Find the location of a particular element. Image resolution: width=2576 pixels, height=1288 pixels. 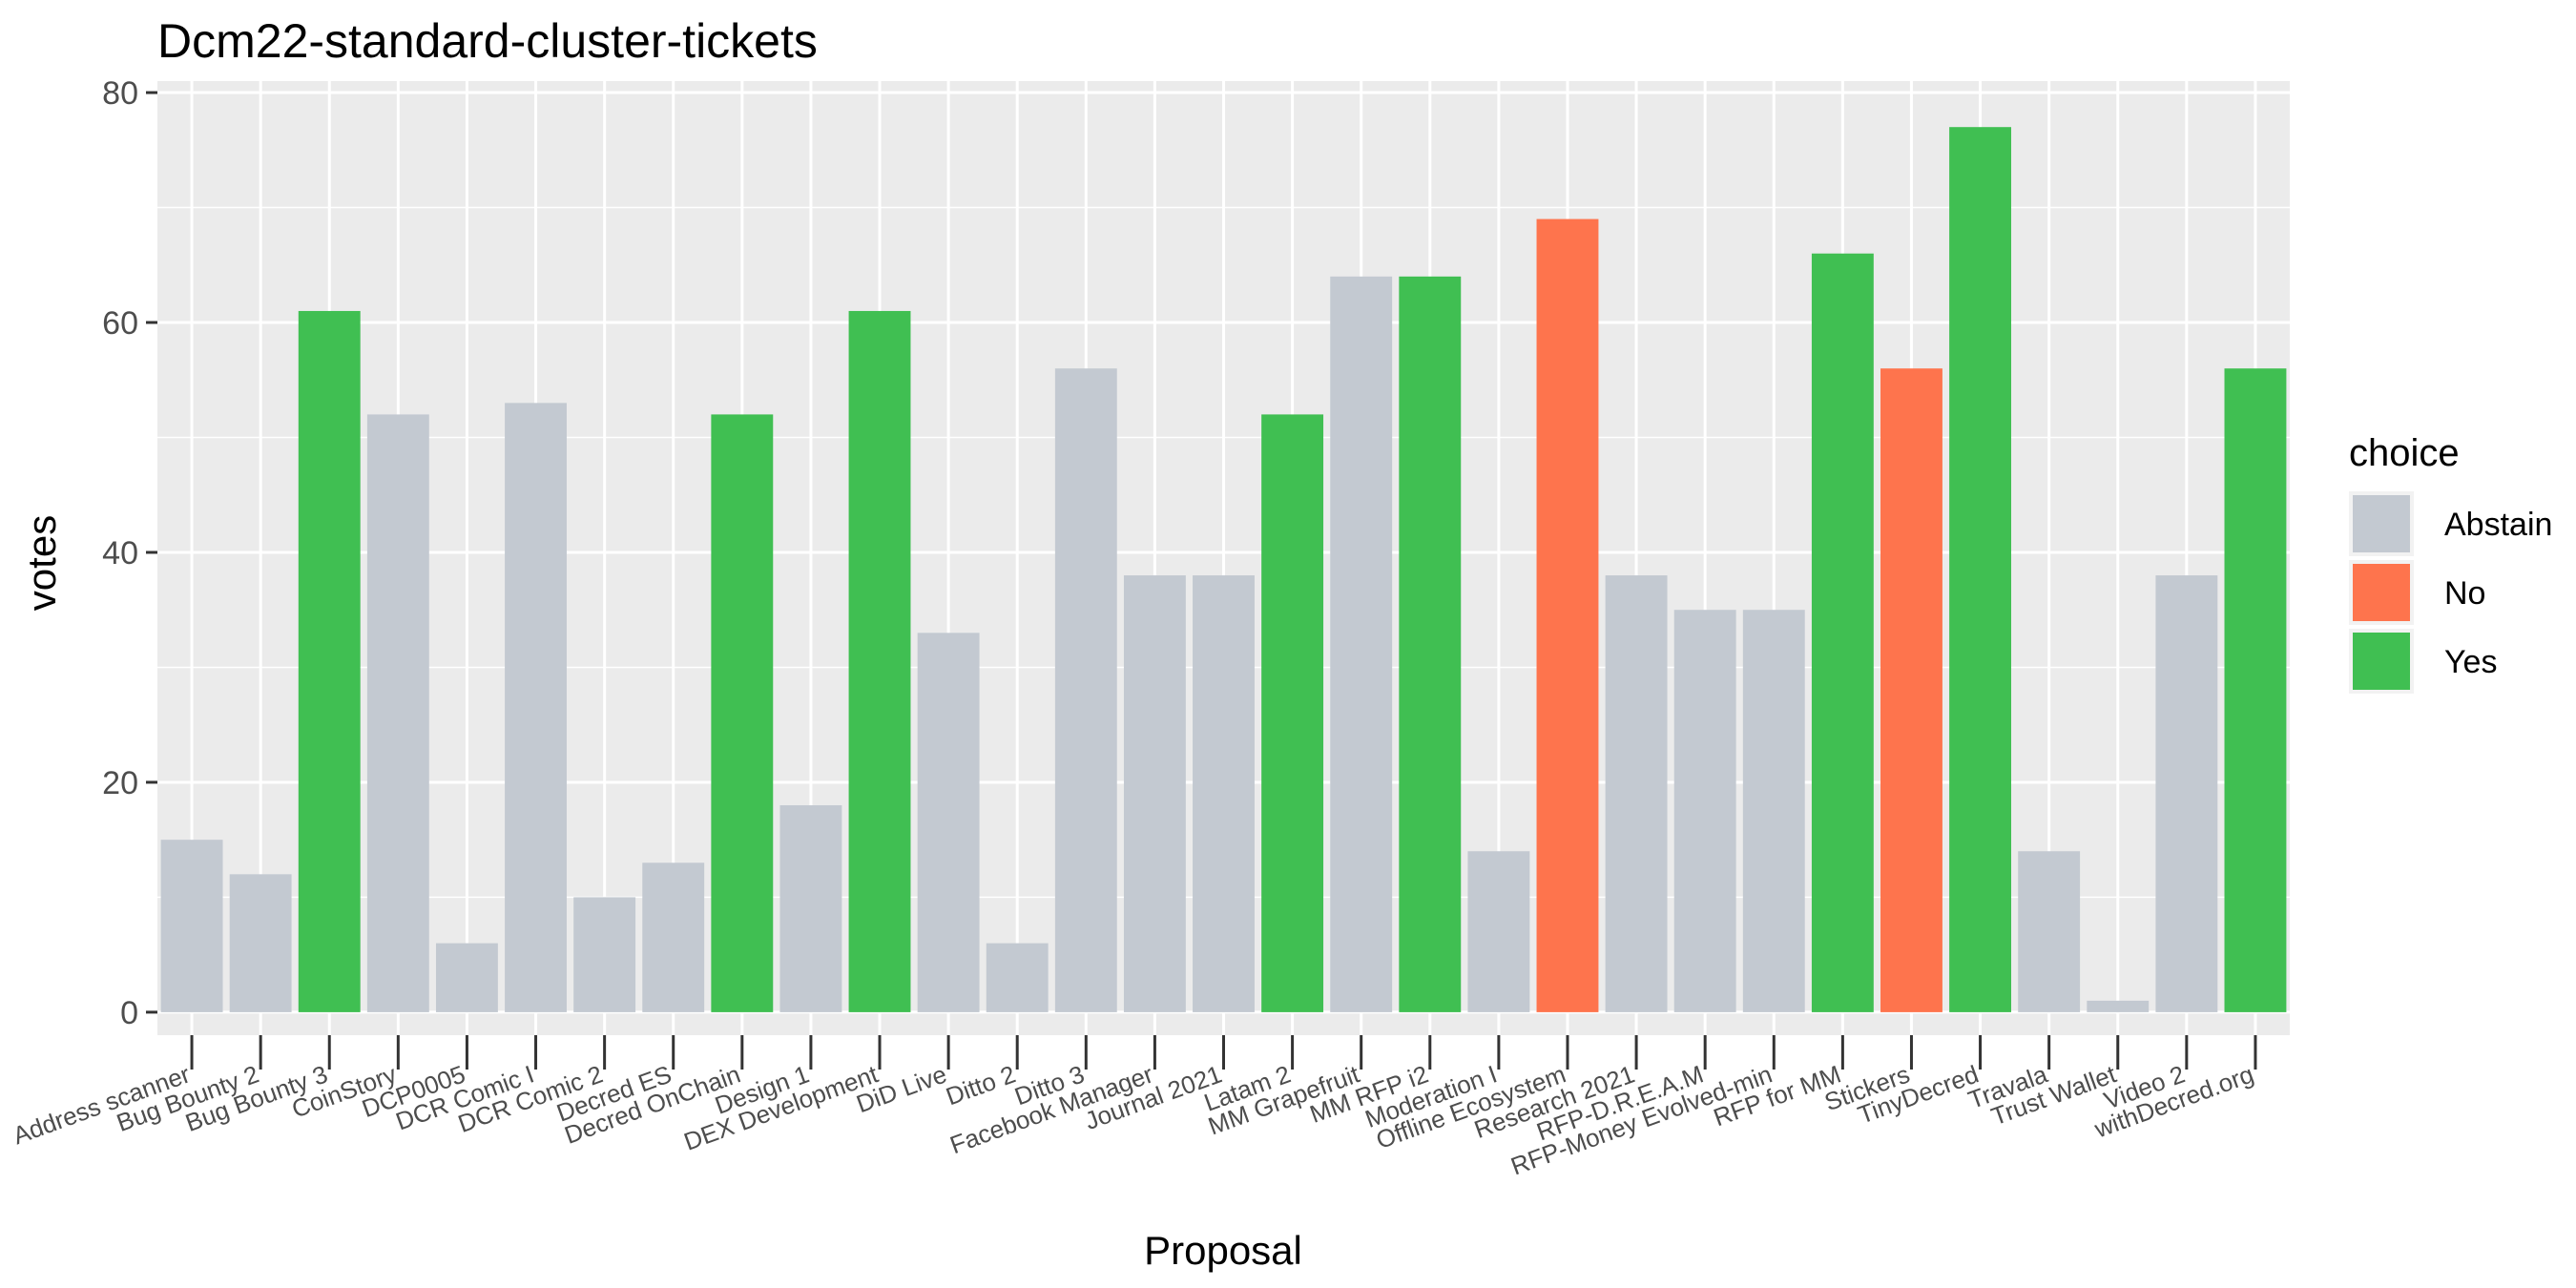

chart-title: Dcm22-standard-cluster-tickets is located at coordinates (487, 41).